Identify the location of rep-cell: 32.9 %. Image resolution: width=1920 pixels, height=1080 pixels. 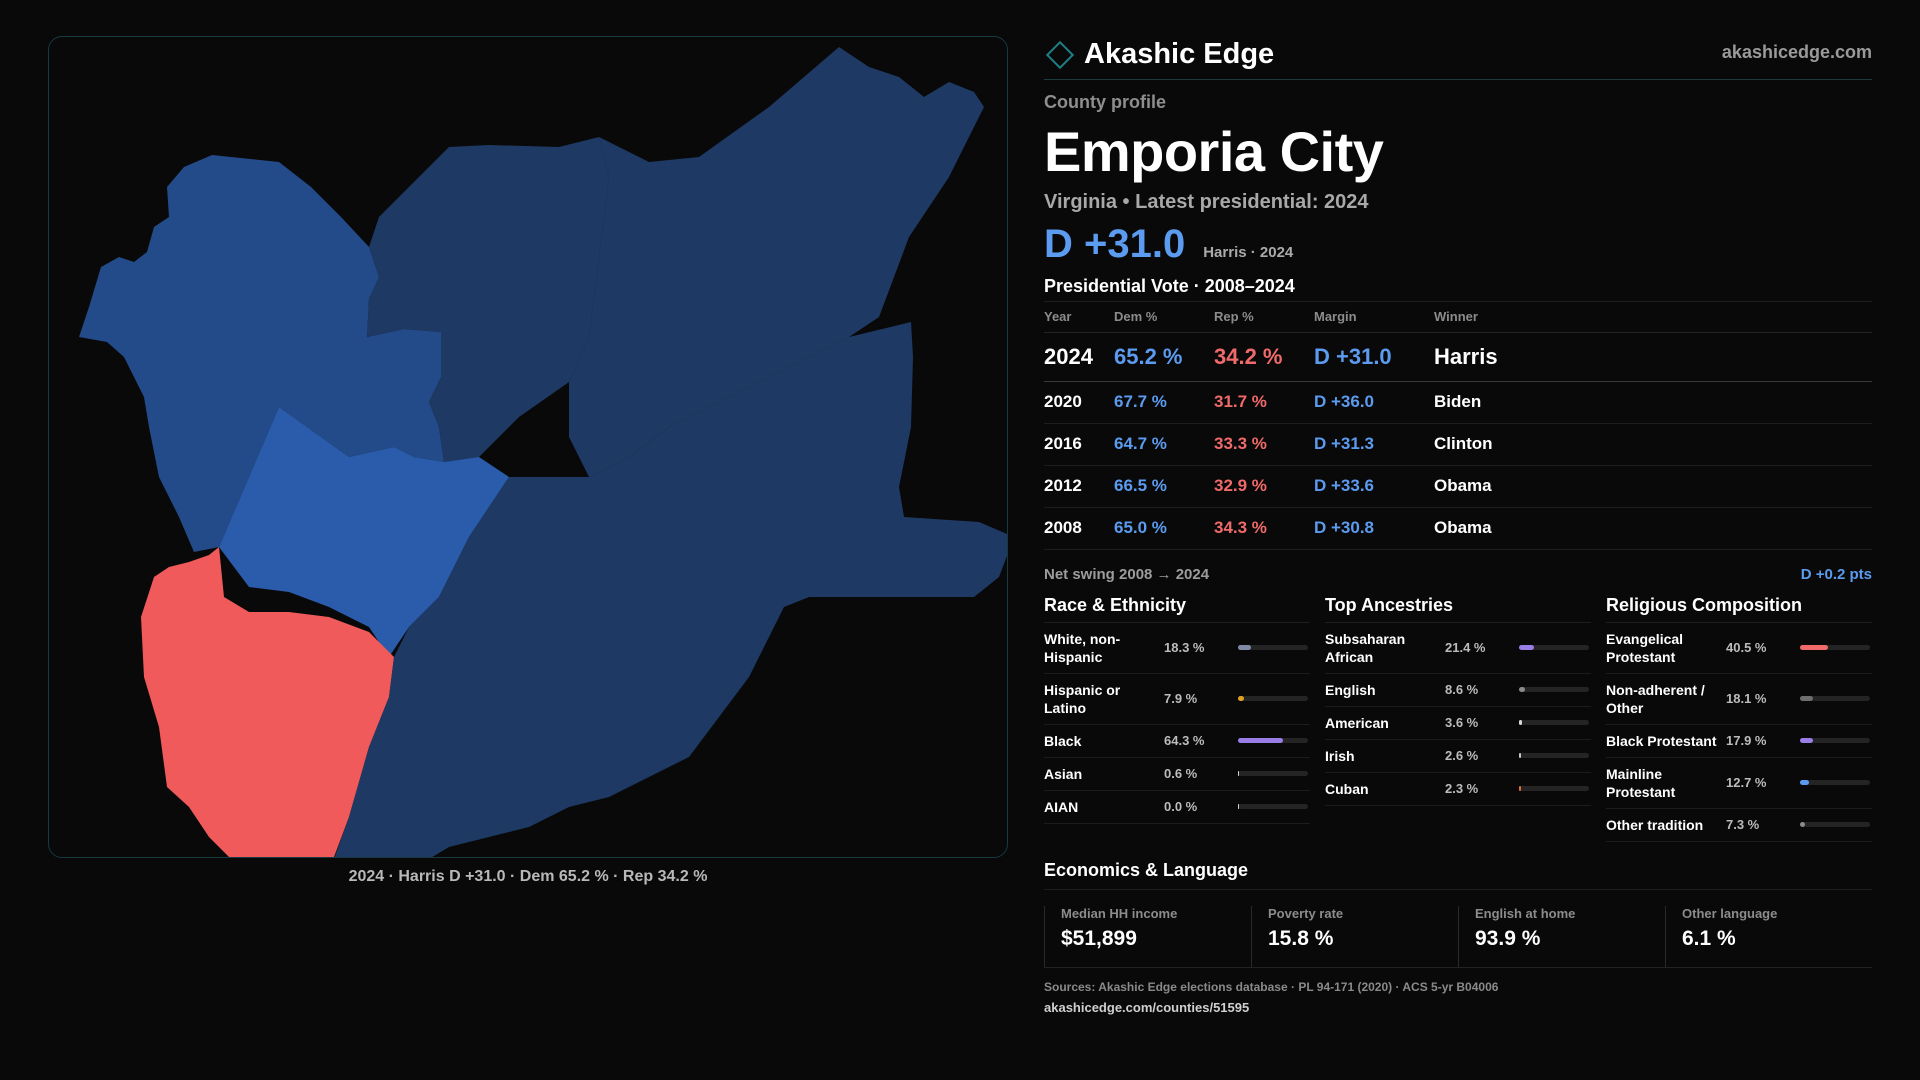
(1264, 486).